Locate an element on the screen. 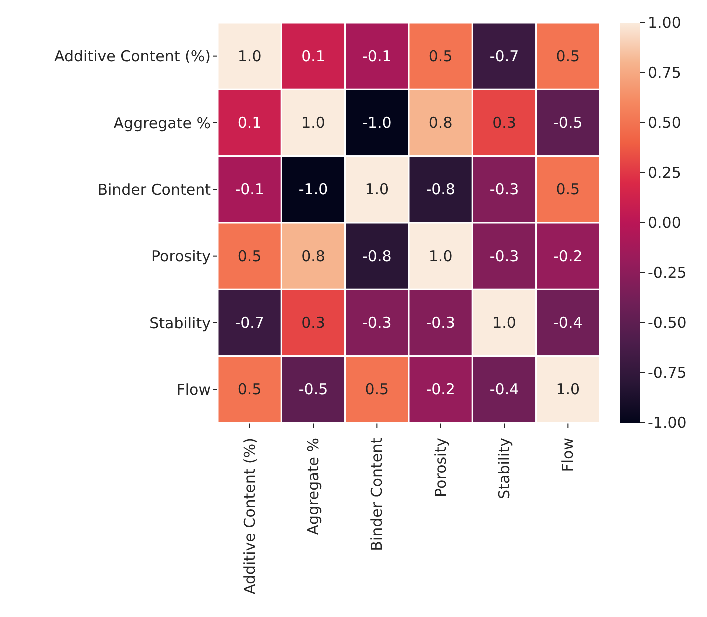 This screenshot has height=617, width=707. x-tick-label: Stability is located at coordinates (505, 469).